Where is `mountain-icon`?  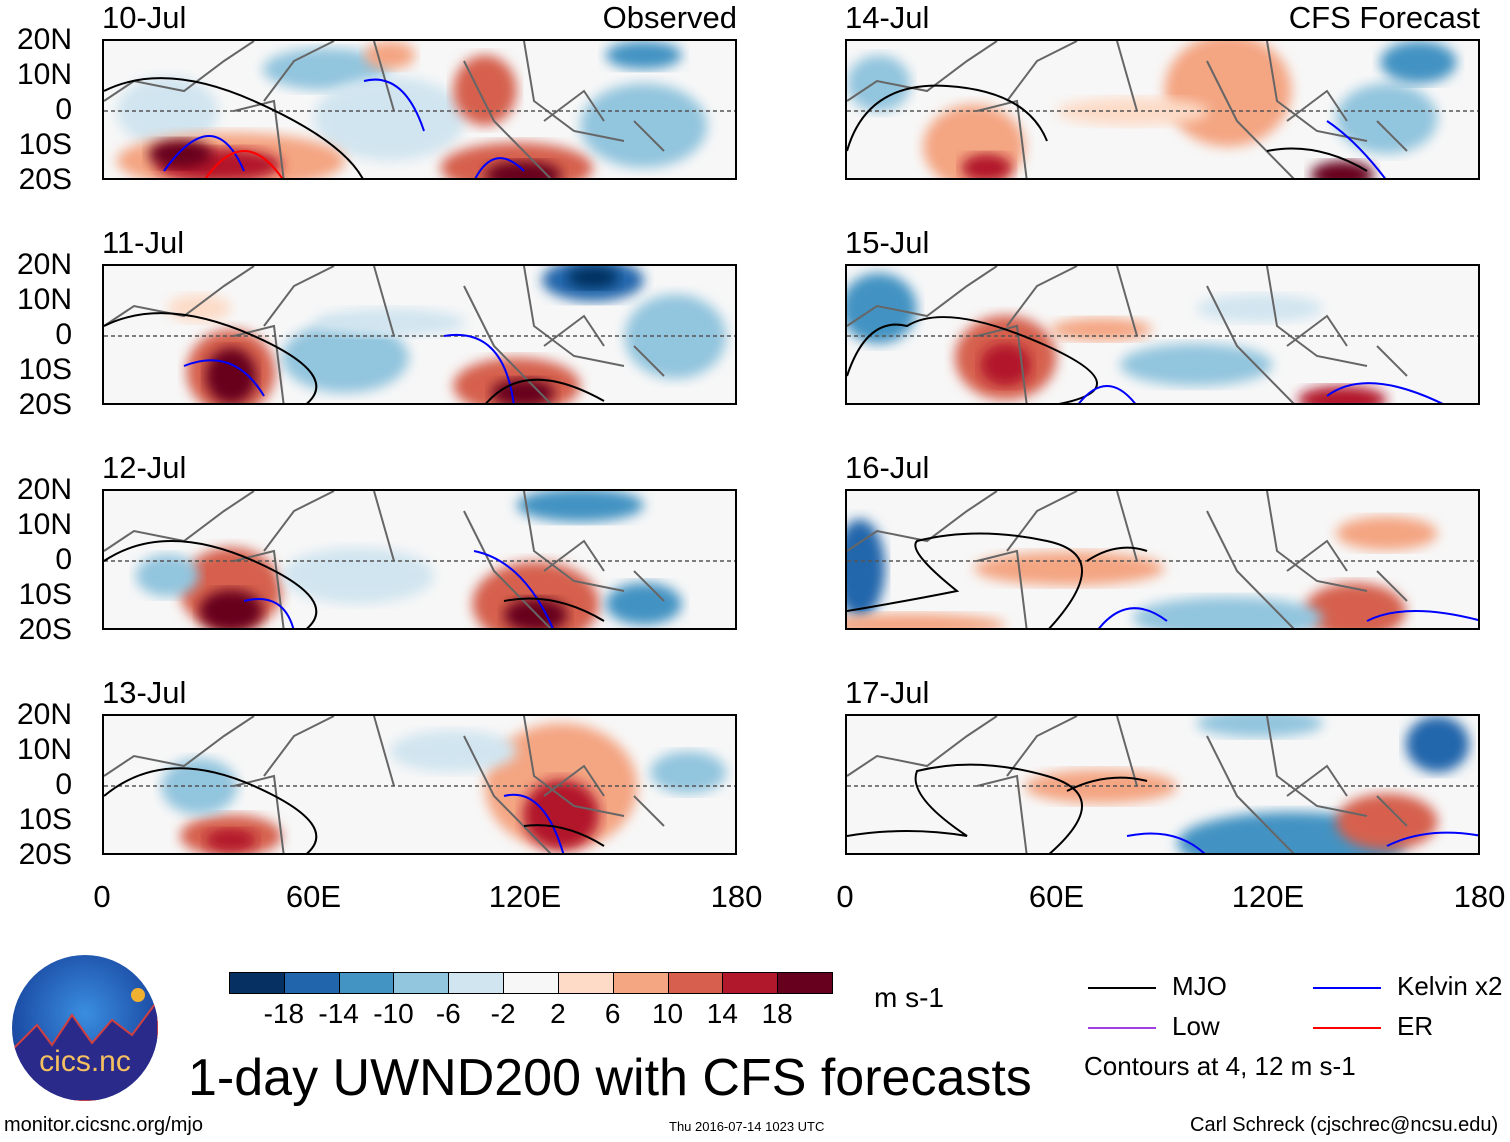
mountain-icon is located at coordinates (85, 1044).